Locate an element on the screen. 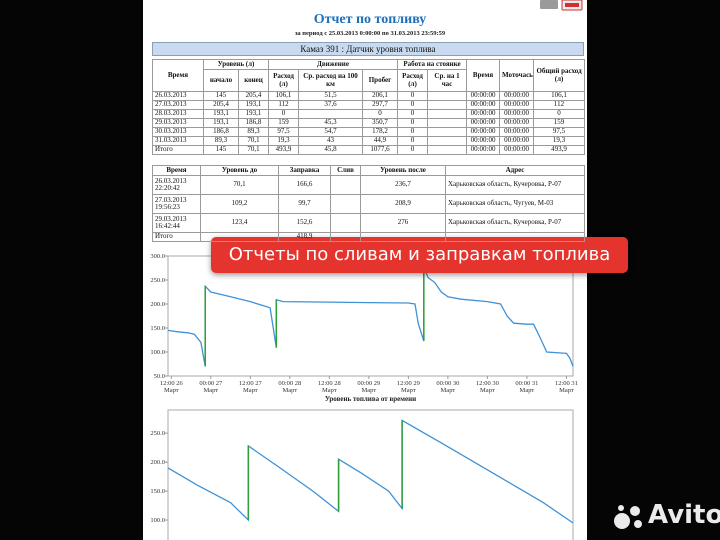  cell: 106,1 is located at coordinates (283, 96).